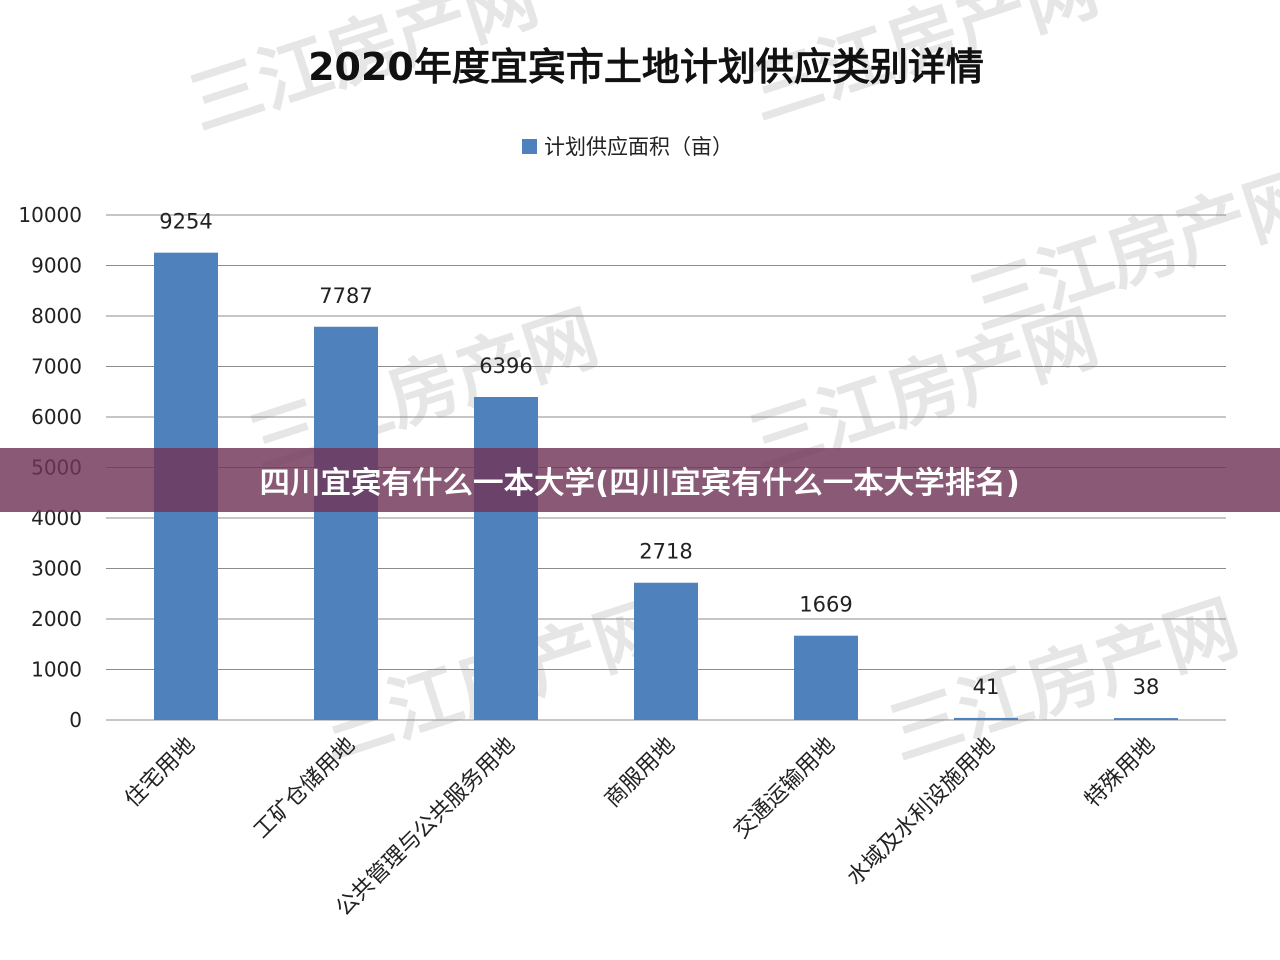 This screenshot has width=1280, height=960. What do you see at coordinates (345, 296) in the screenshot?
I see `data-label: 7787` at bounding box center [345, 296].